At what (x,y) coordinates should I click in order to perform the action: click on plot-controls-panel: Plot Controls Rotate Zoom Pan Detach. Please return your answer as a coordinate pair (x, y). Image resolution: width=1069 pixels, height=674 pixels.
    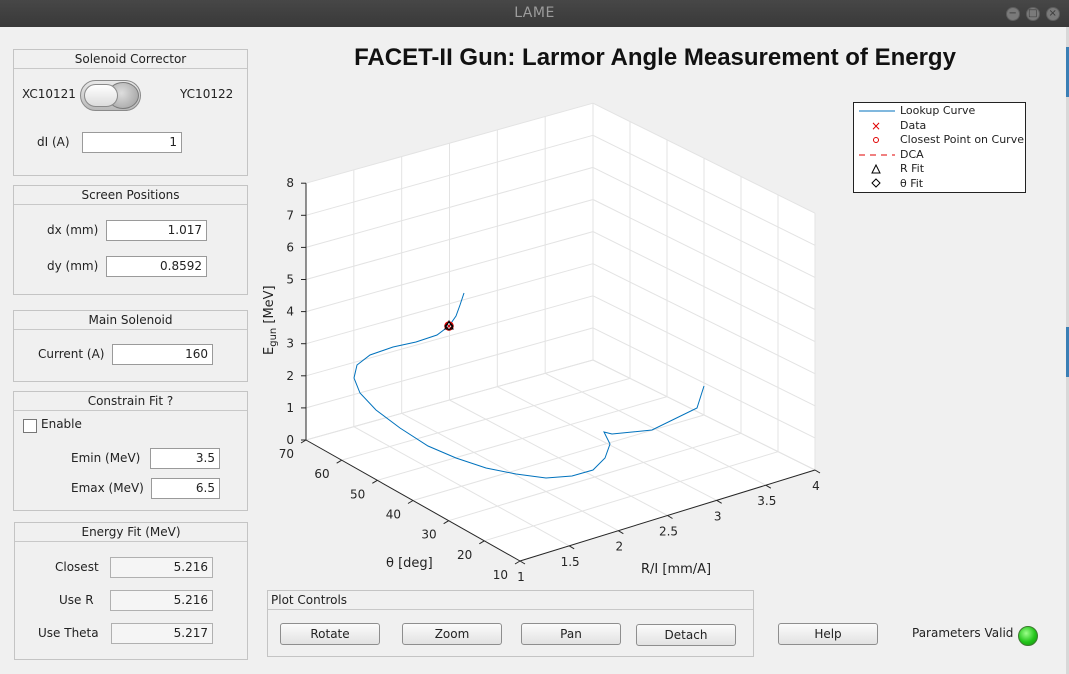
    Looking at the image, I should click on (510, 623).